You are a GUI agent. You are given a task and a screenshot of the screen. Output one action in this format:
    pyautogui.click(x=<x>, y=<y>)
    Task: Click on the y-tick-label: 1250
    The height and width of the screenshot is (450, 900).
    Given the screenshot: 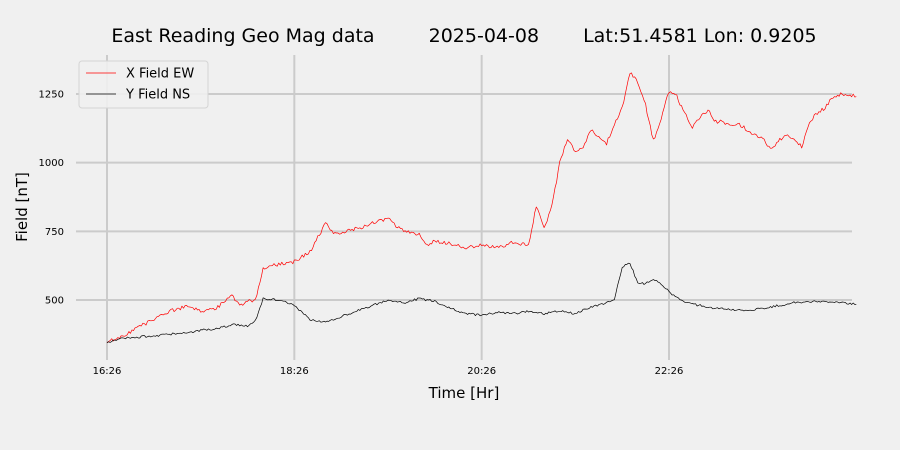 What is the action you would take?
    pyautogui.click(x=51, y=95)
    